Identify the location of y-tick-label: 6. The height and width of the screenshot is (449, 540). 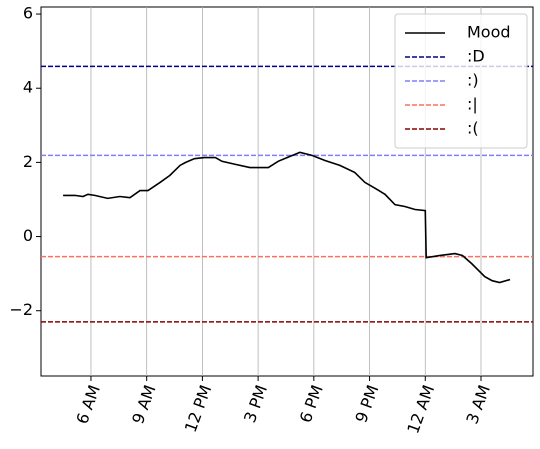
(28, 13).